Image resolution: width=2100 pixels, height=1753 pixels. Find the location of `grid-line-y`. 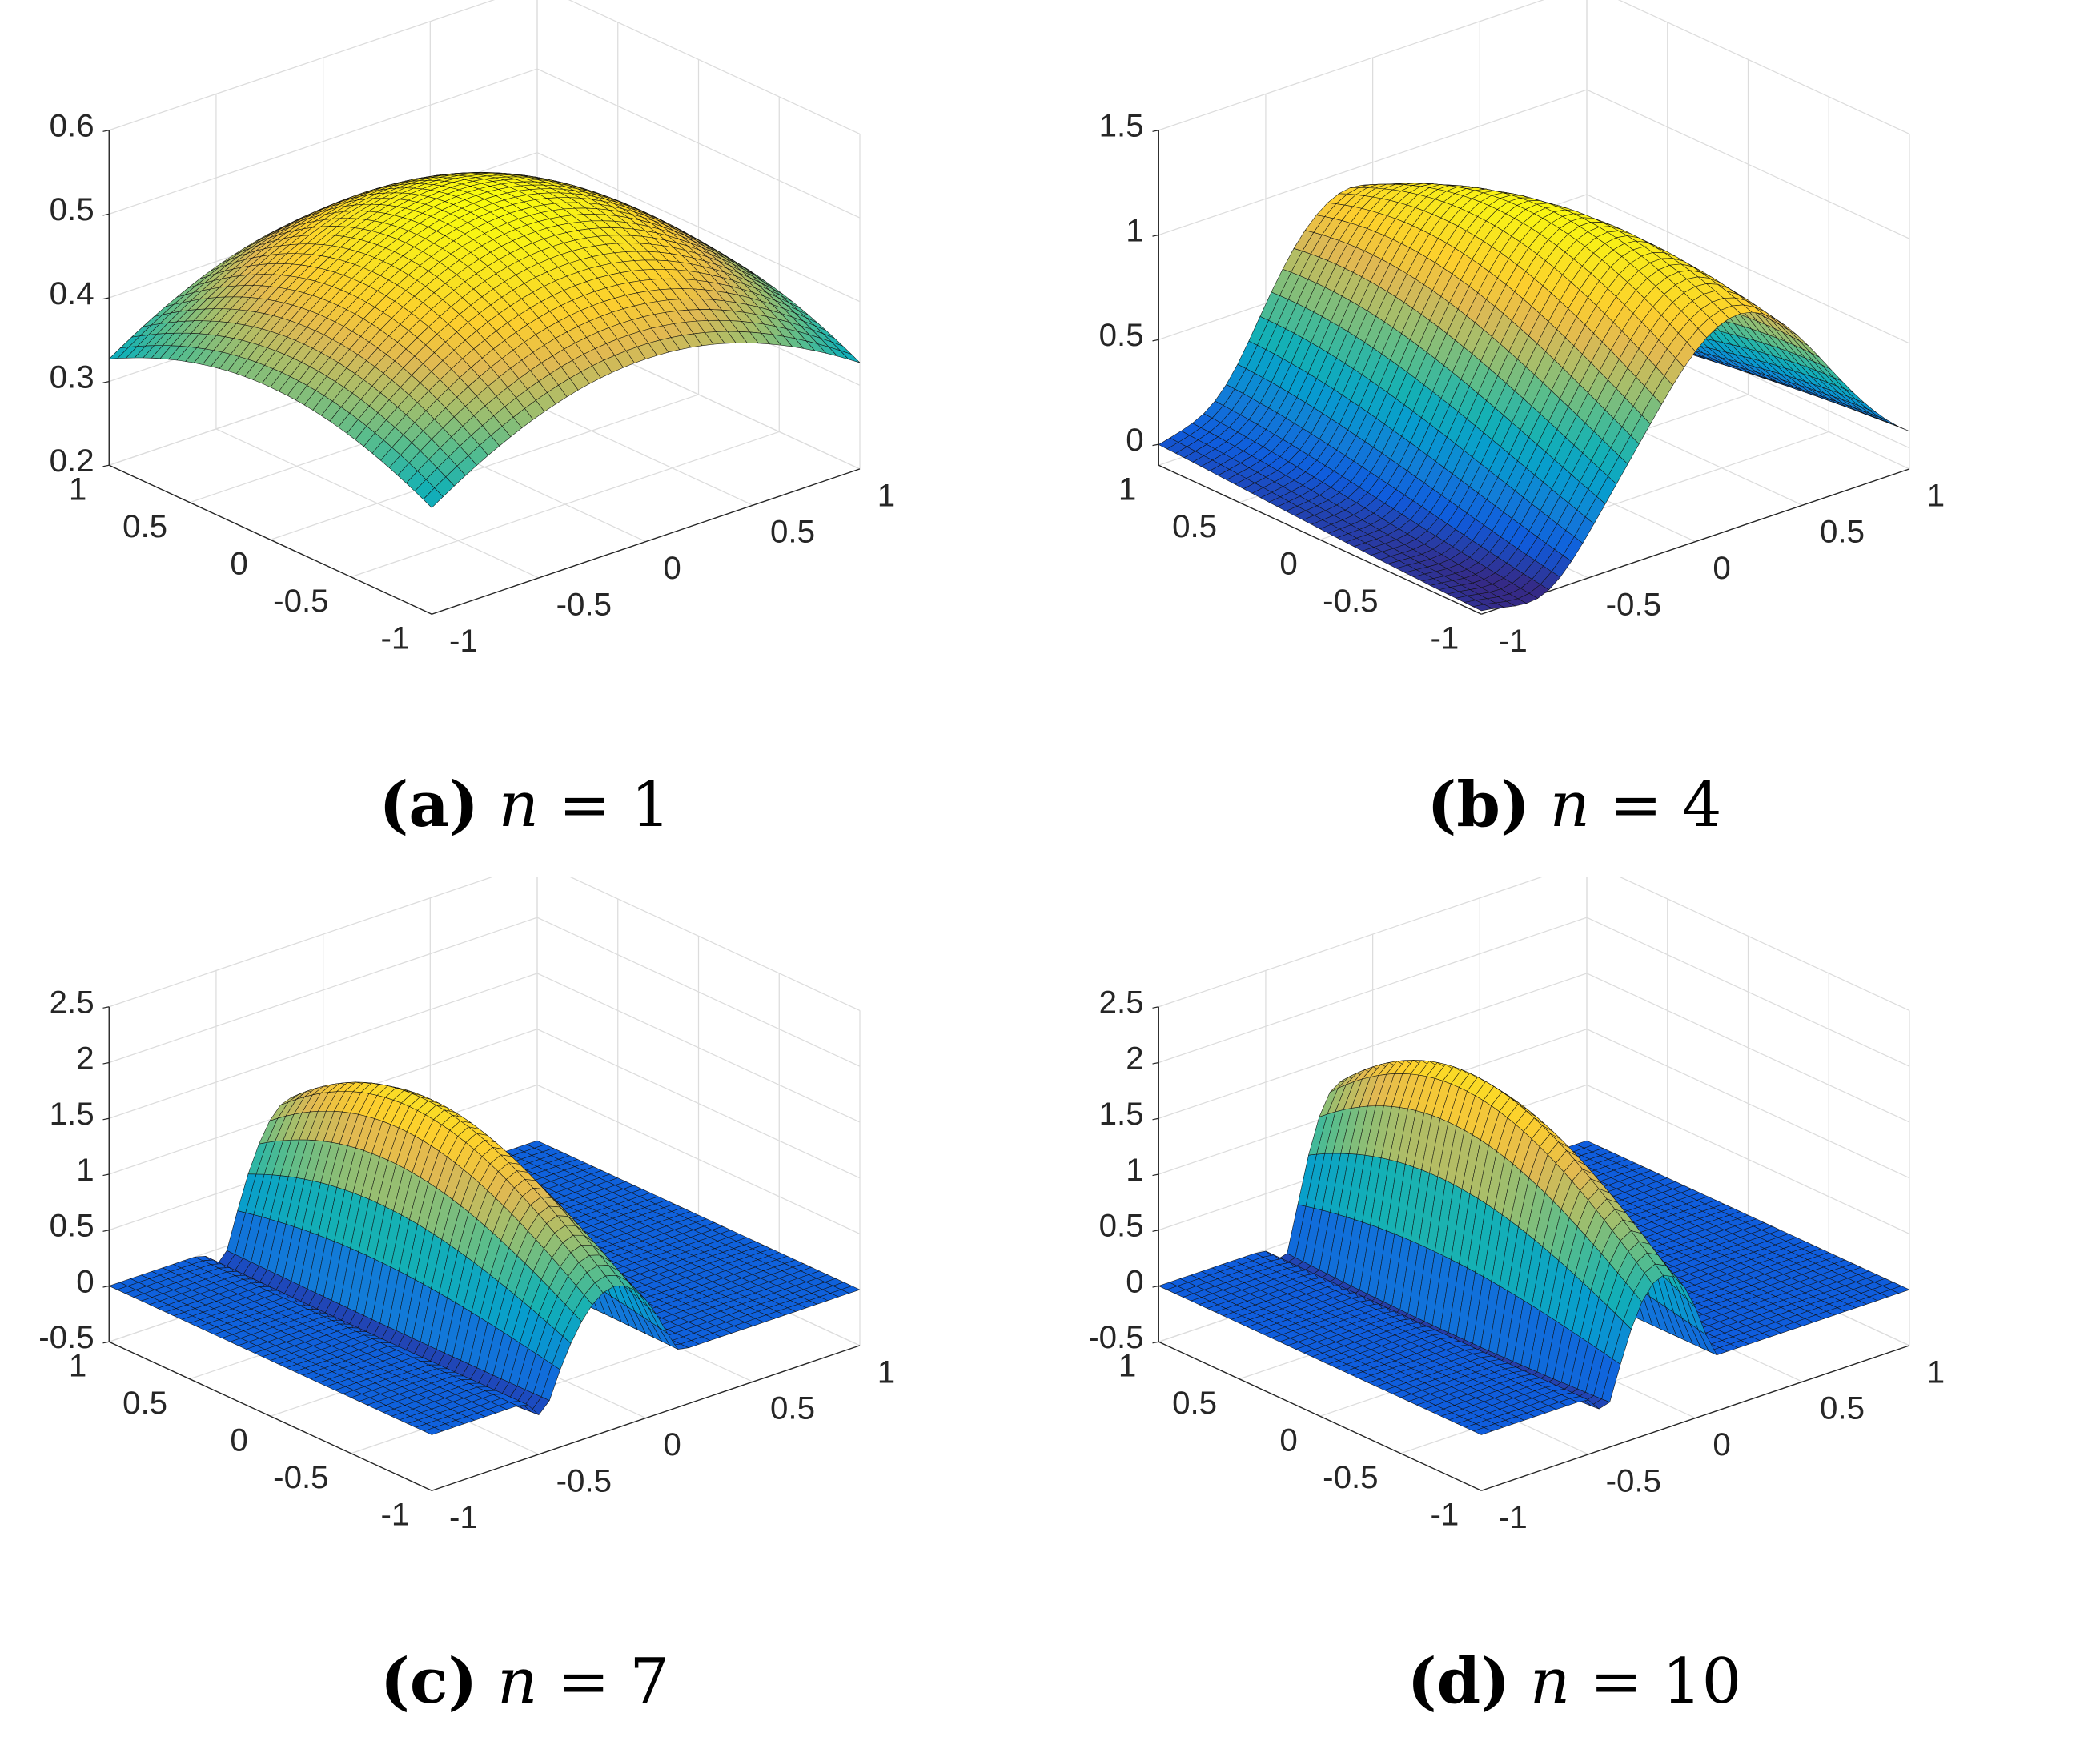

grid-line-y is located at coordinates (565, 504).